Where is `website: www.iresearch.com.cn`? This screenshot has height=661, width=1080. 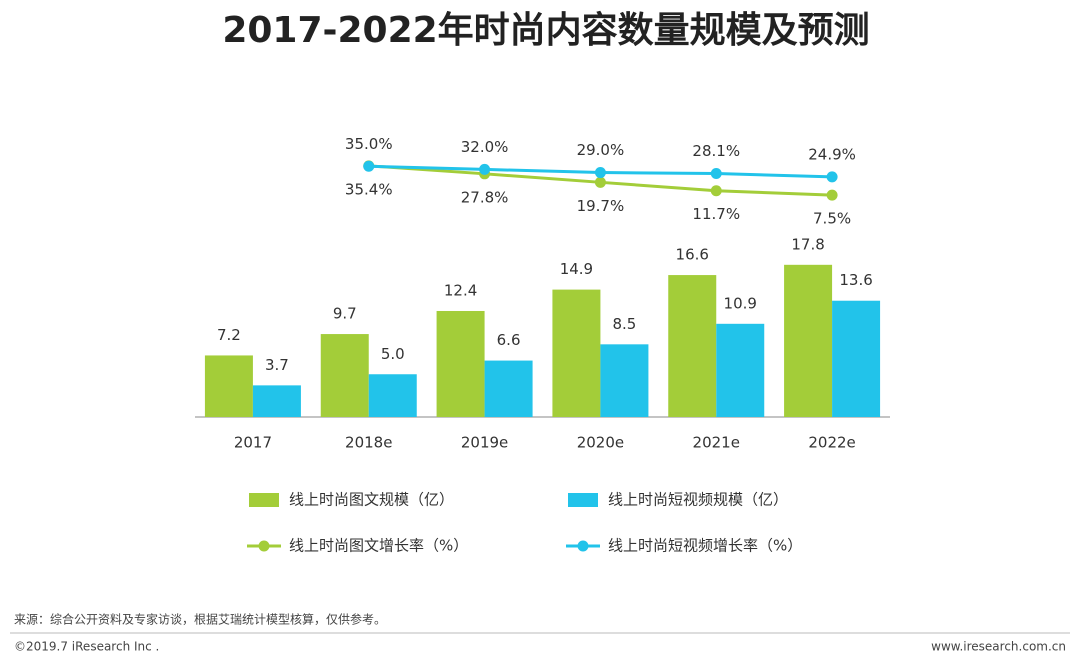 website: www.iresearch.com.cn is located at coordinates (998, 647).